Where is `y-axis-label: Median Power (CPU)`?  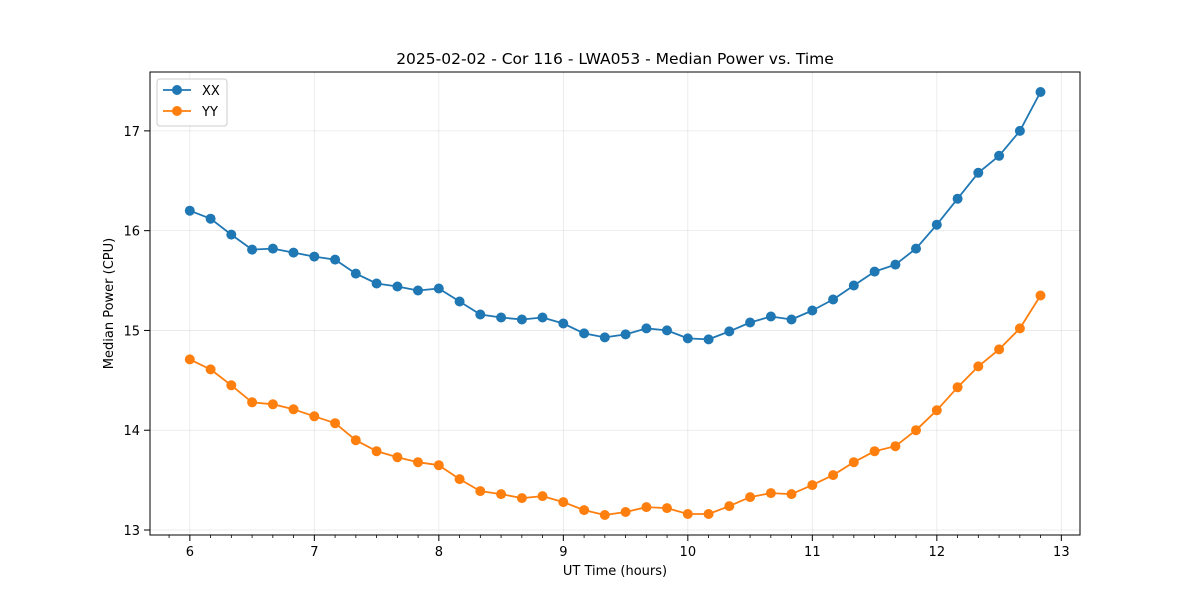
y-axis-label: Median Power (CPU) is located at coordinates (109, 303).